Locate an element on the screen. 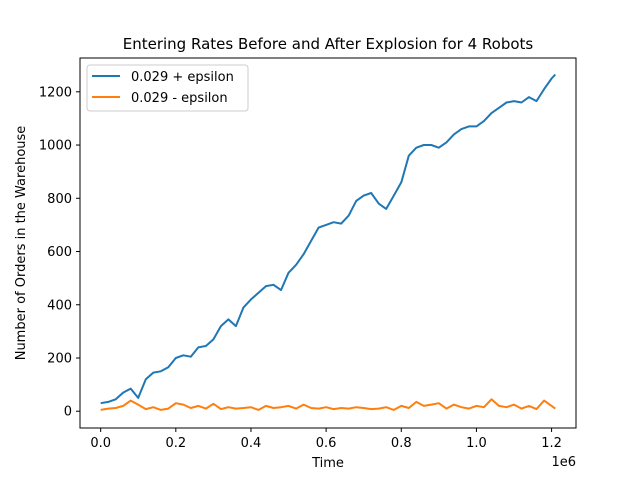  legend-box is located at coordinates (167, 88).